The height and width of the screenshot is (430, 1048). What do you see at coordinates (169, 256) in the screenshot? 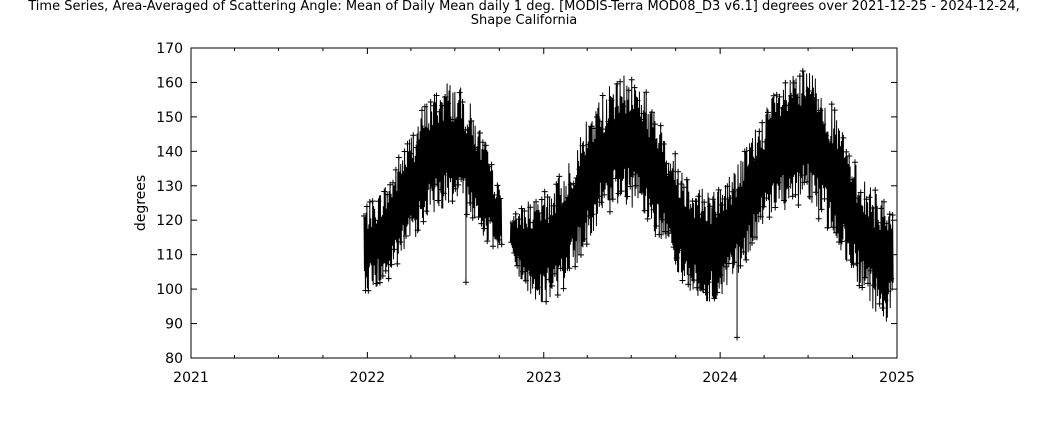
I see `y-tick-label: 110` at bounding box center [169, 256].